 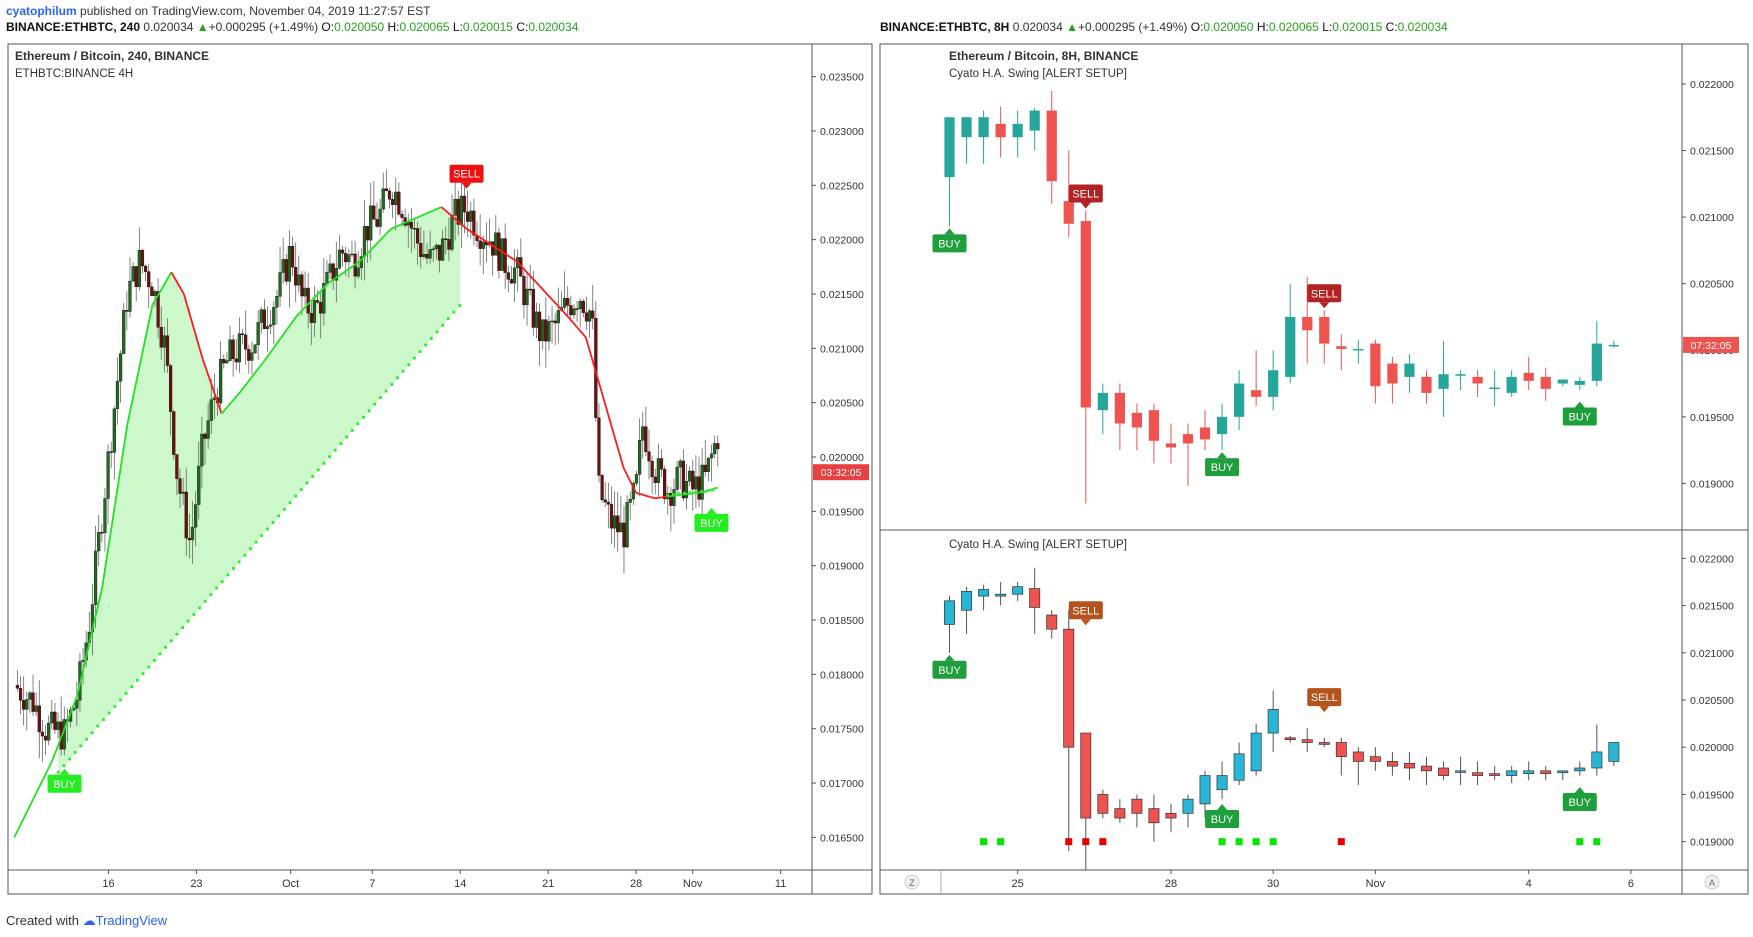 What do you see at coordinates (548, 884) in the screenshot?
I see `x-tick-label: 21` at bounding box center [548, 884].